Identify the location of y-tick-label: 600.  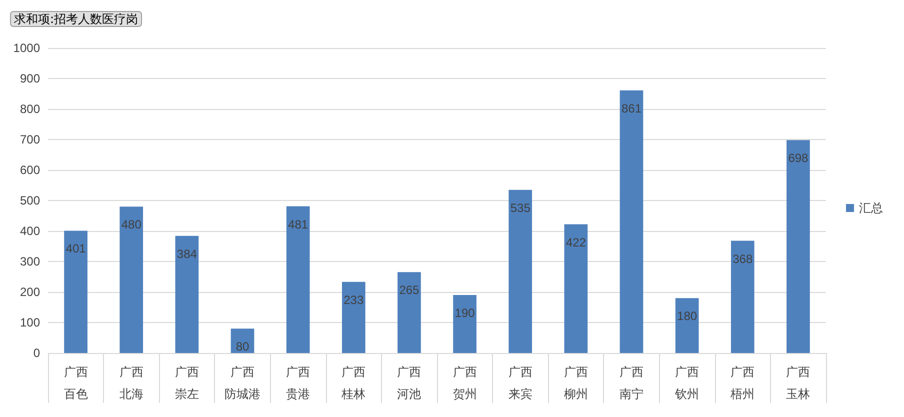
(30, 170).